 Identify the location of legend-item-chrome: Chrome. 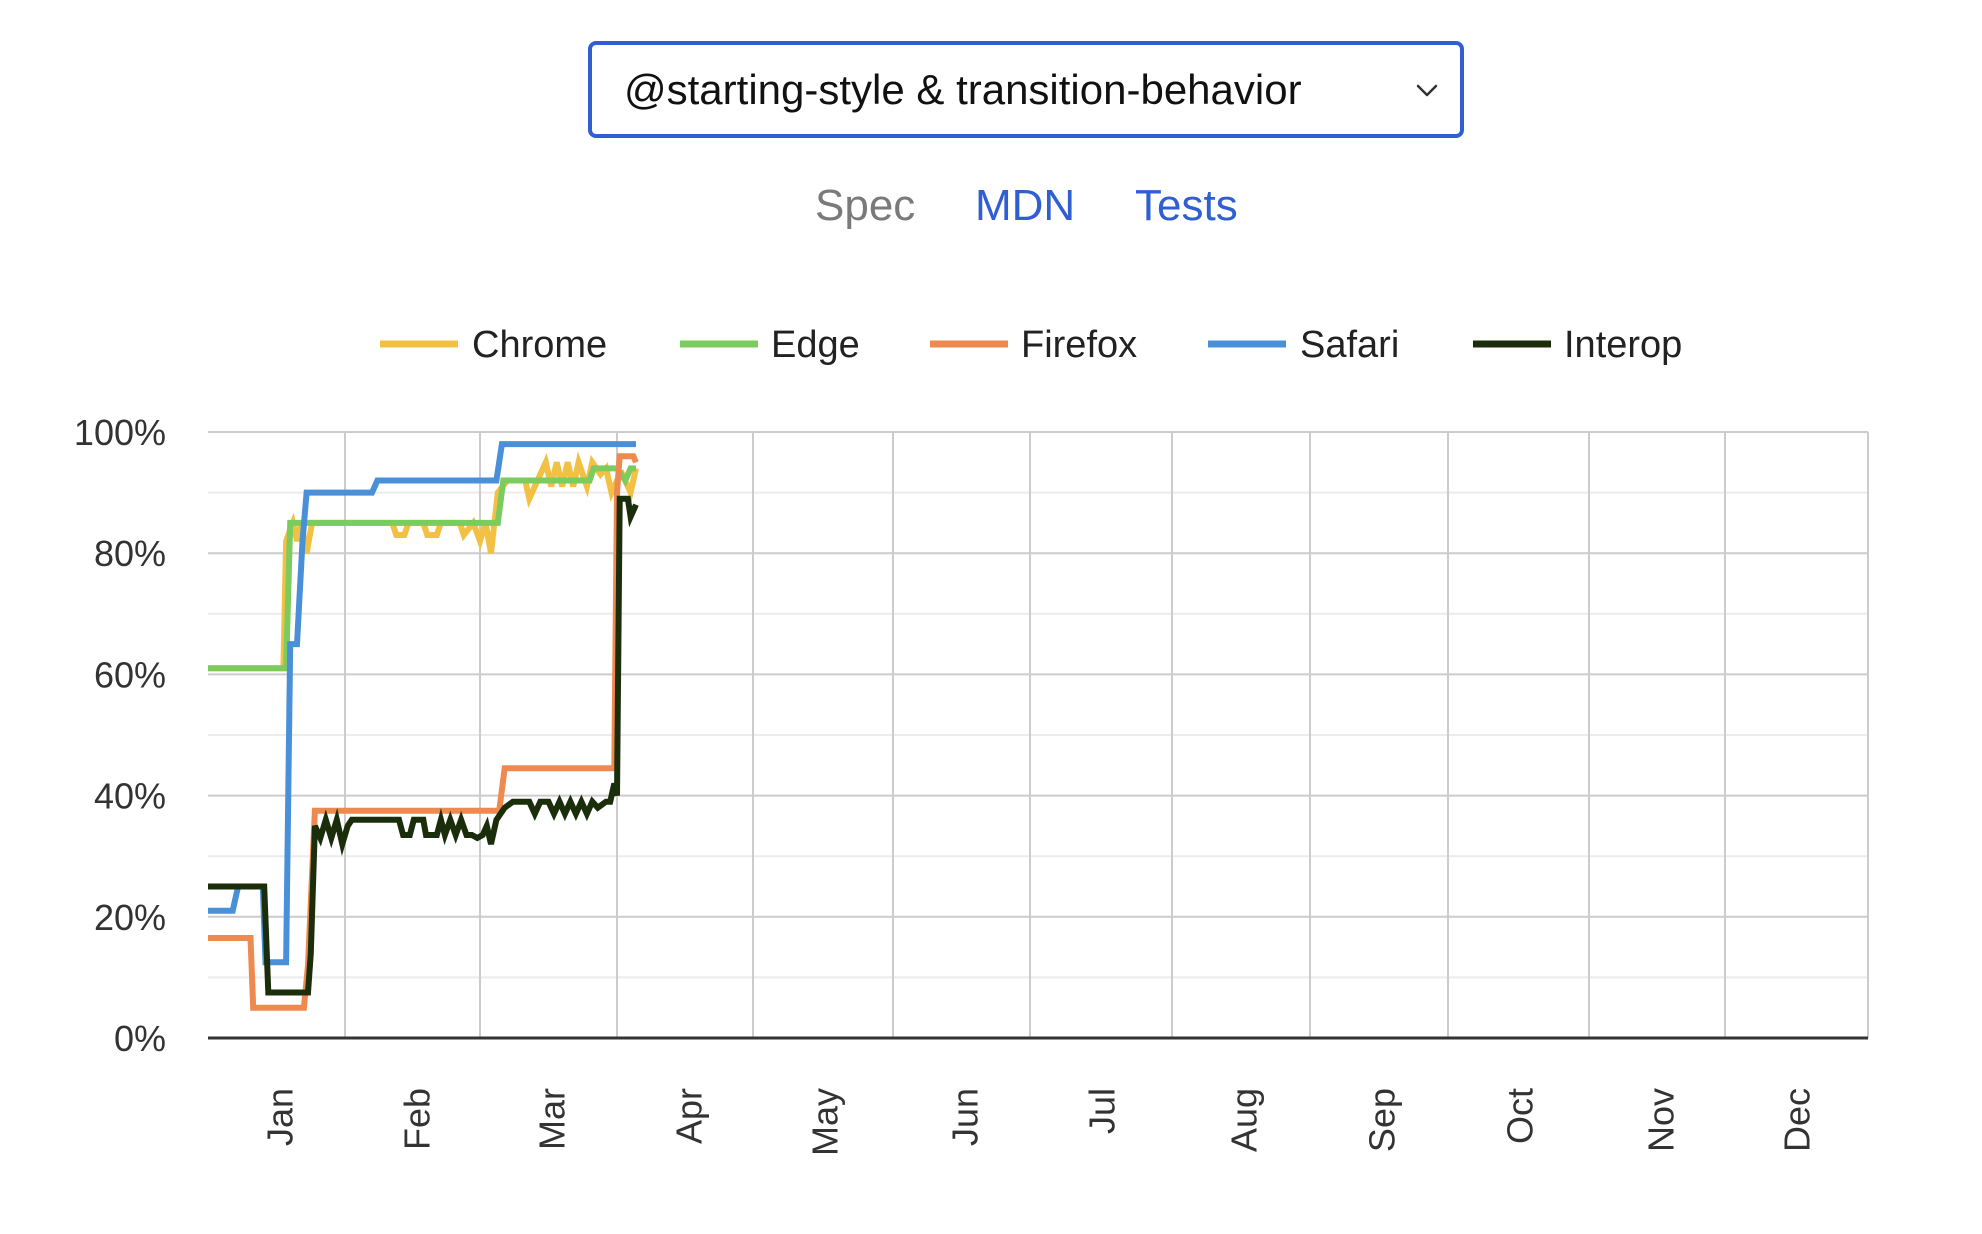
(493, 345).